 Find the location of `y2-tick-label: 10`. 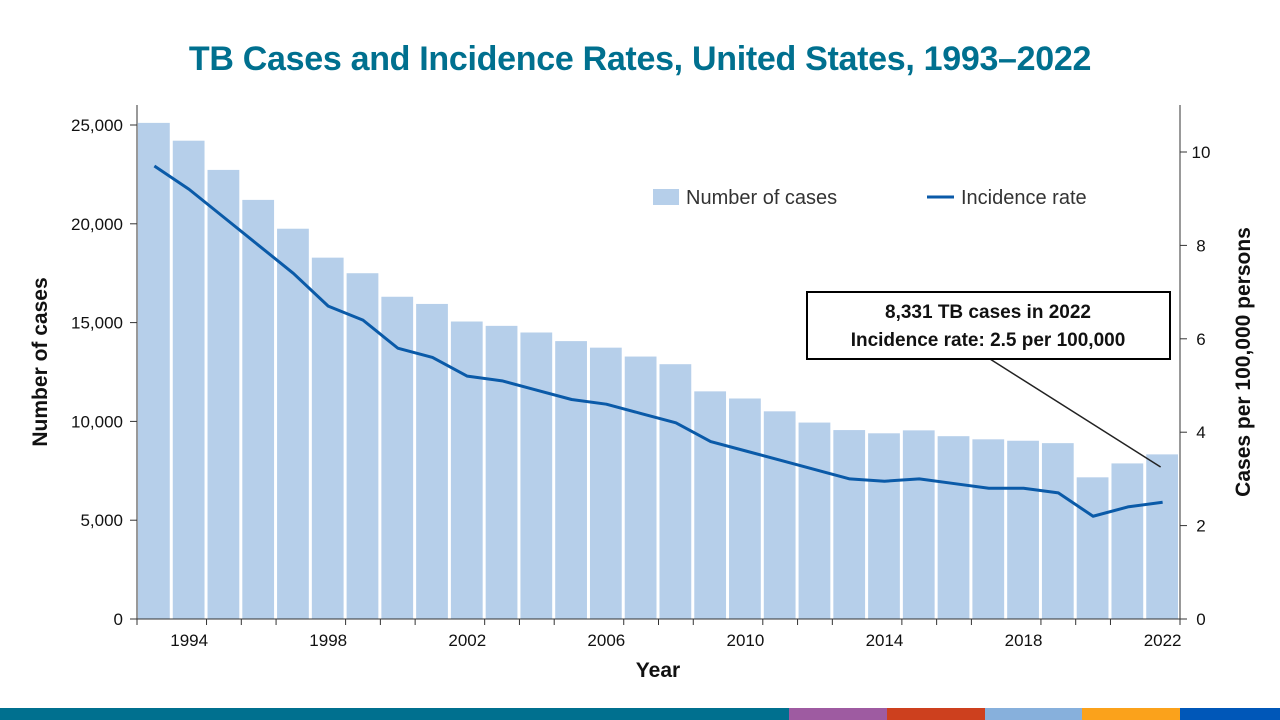

y2-tick-label: 10 is located at coordinates (1201, 152).